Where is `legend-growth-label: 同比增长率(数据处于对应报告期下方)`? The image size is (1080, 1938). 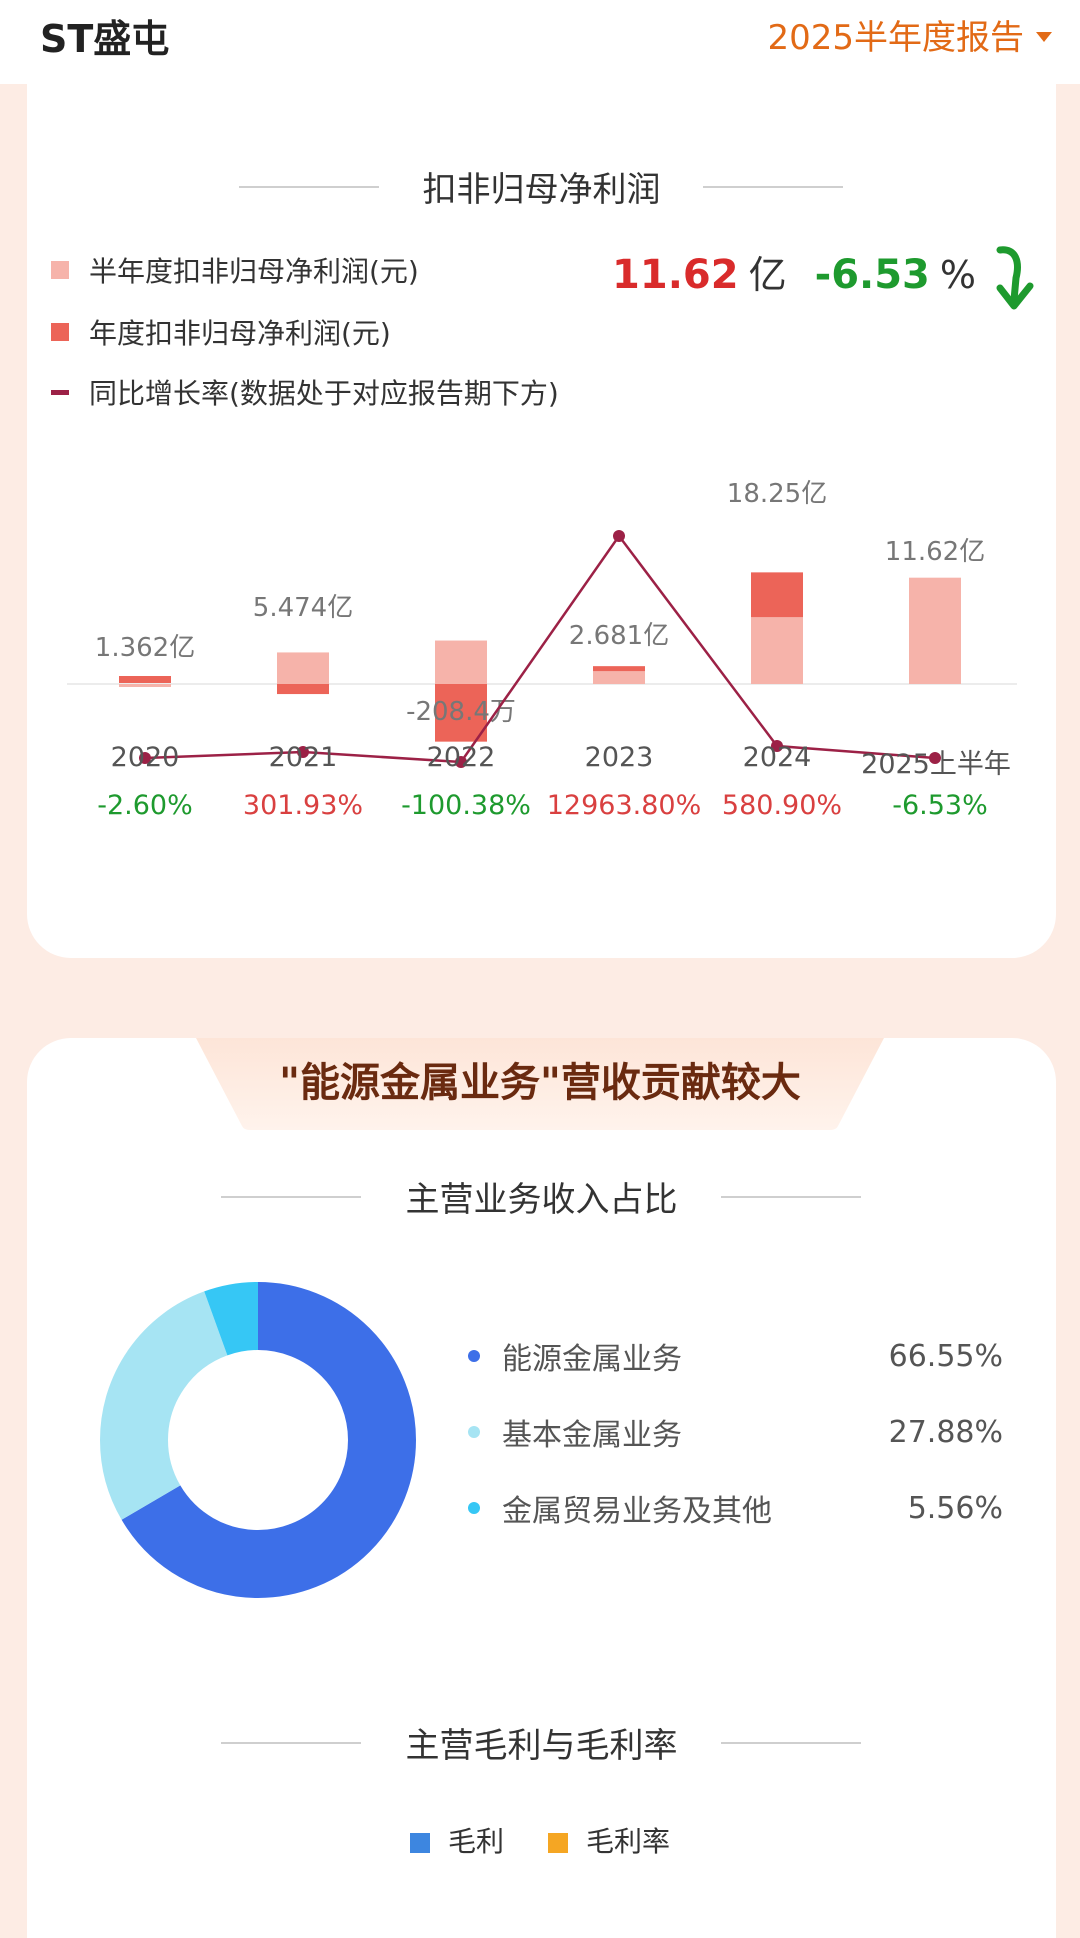
legend-growth-label: 同比增长率(数据处于对应报告期下方) is located at coordinates (324, 393).